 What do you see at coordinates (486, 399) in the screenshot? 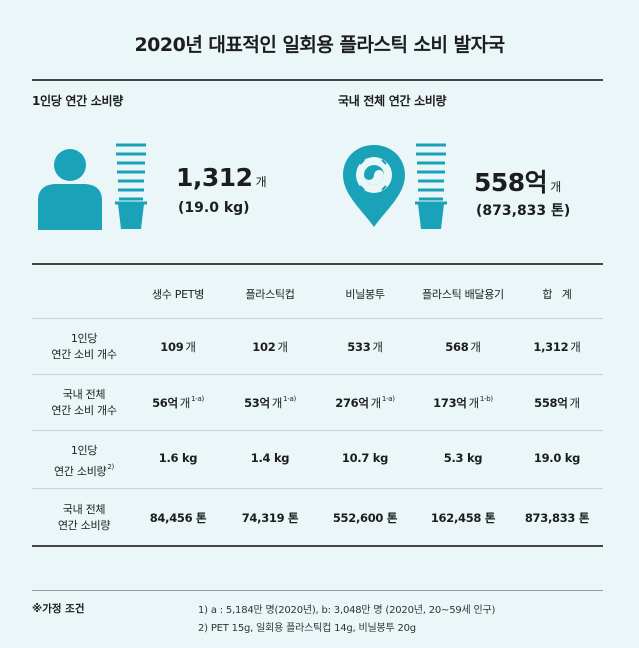
I see `table-cell-footnote: 1-b)` at bounding box center [486, 399].